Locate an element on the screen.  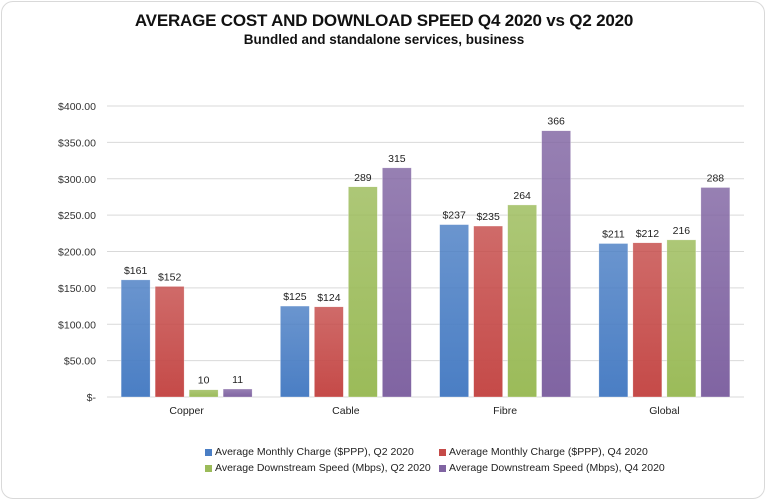
legend-item: Average Monthly Charge ($PPP), Q2 2020 is located at coordinates (309, 452).